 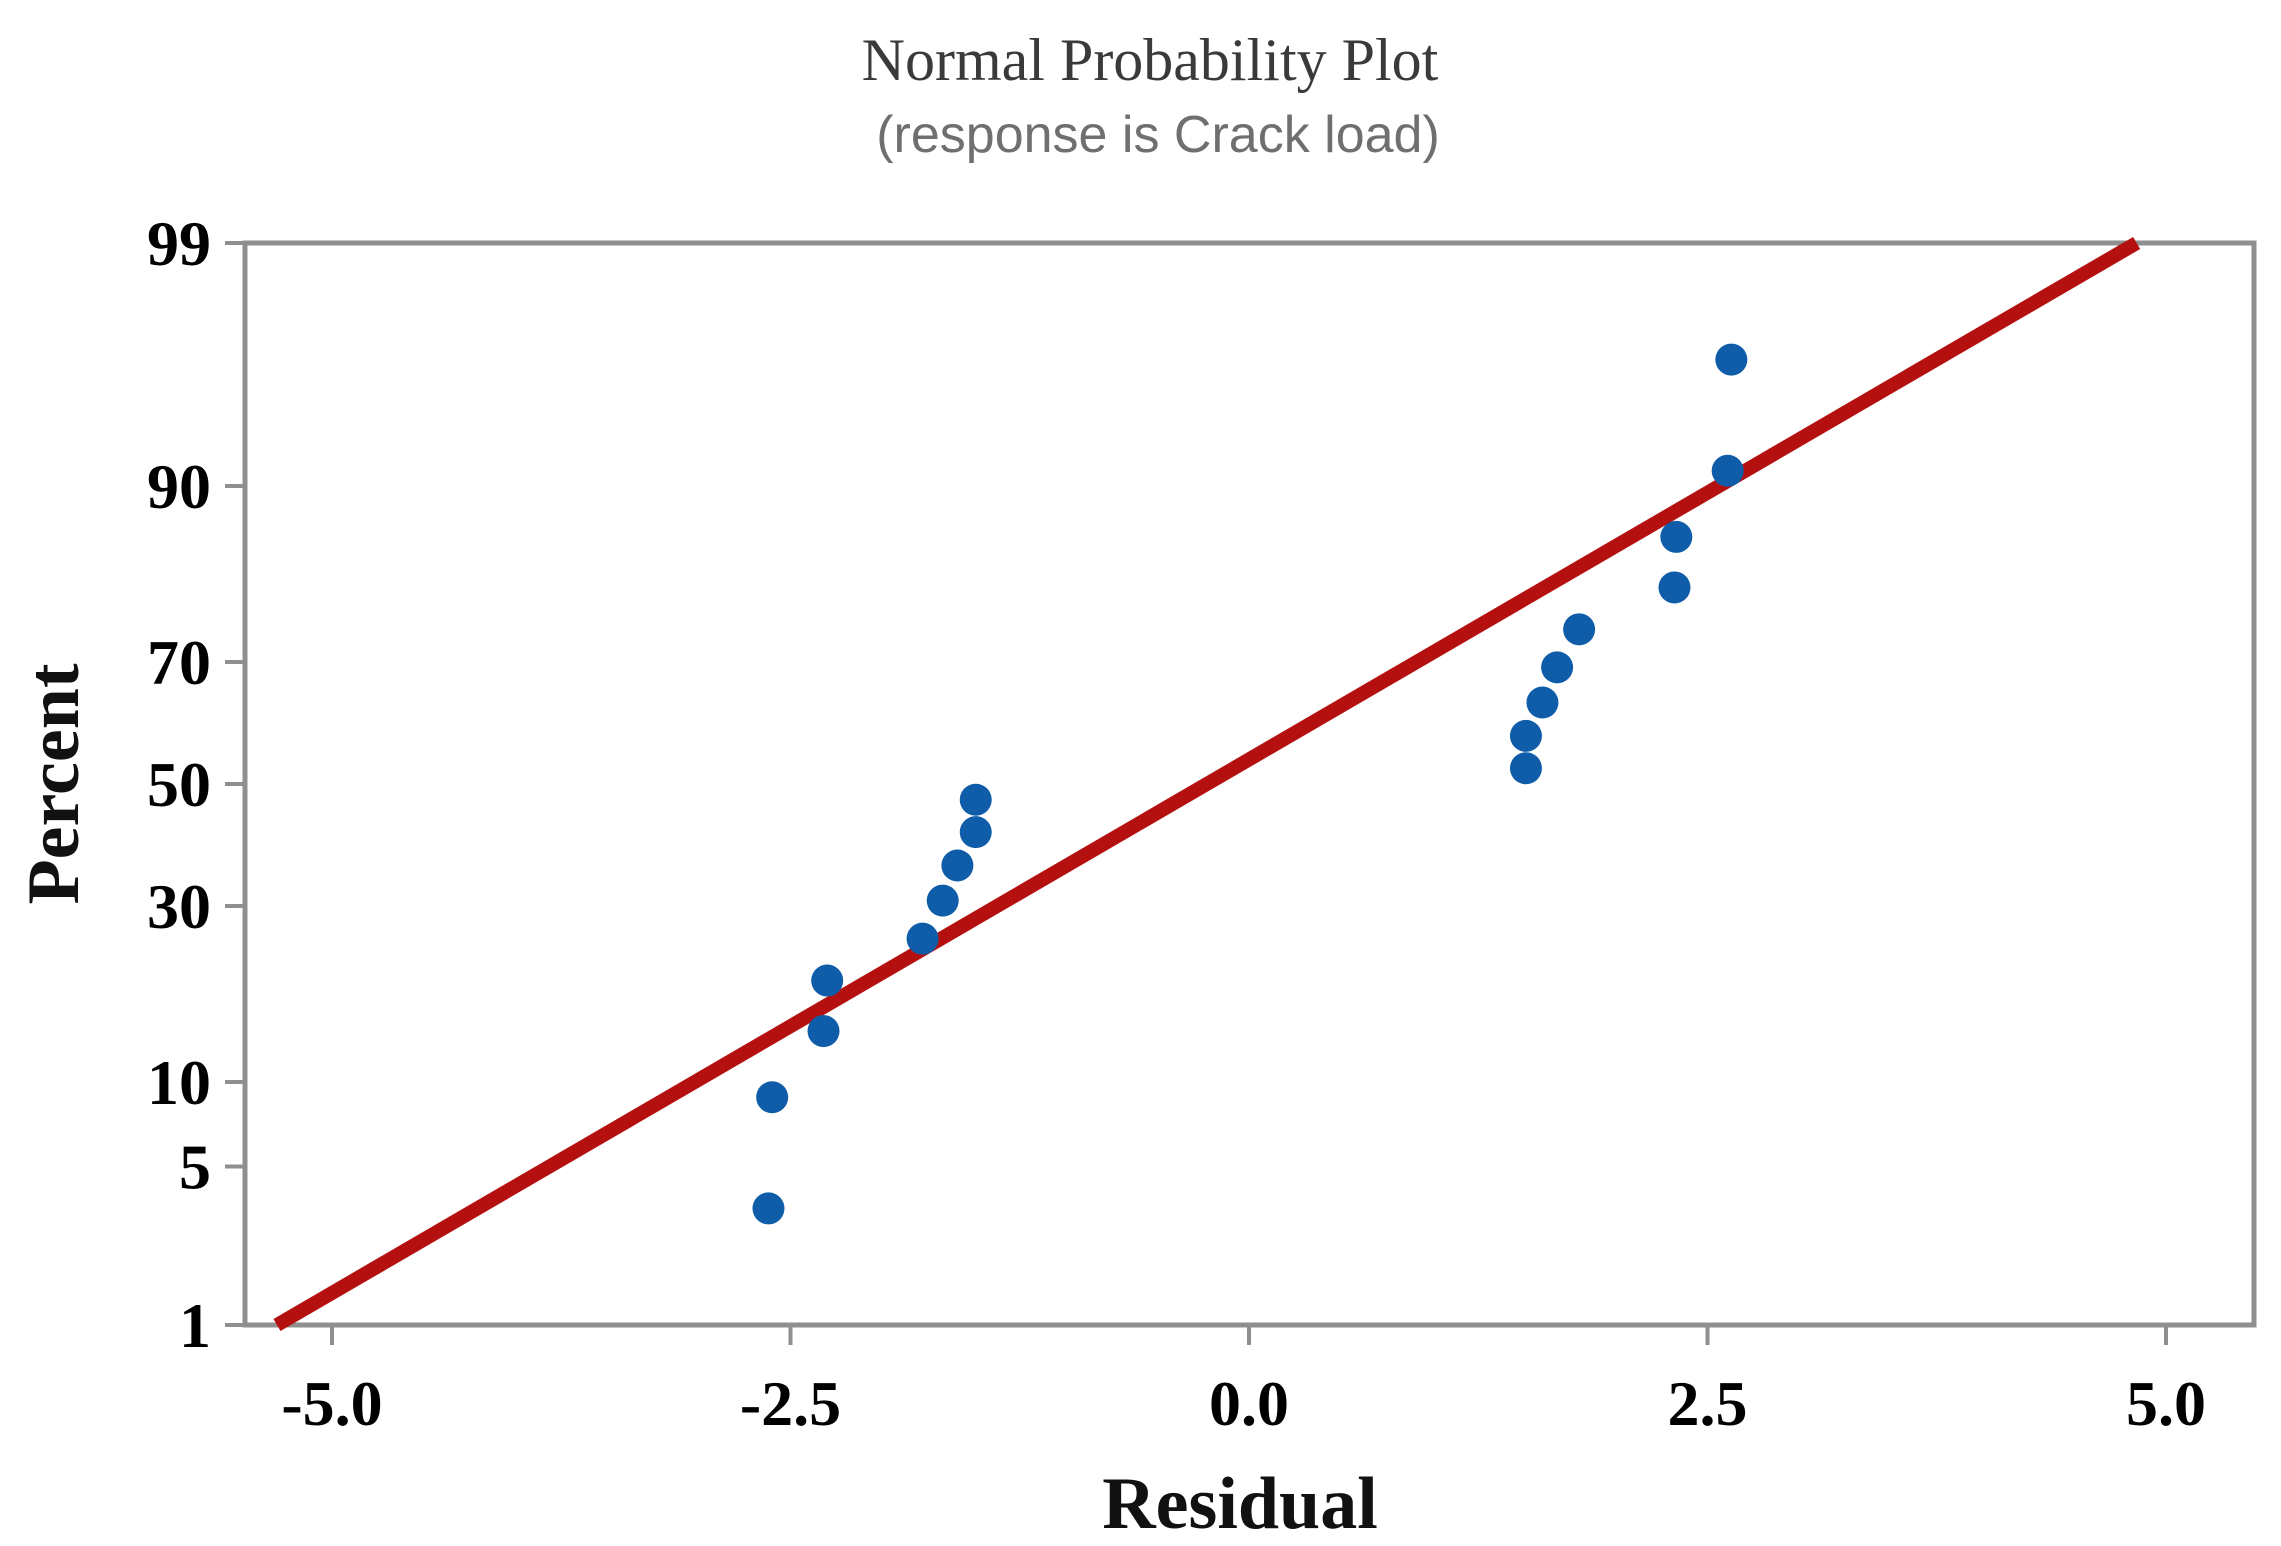 What do you see at coordinates (1240, 1504) in the screenshot?
I see `x-axis-title: Residual` at bounding box center [1240, 1504].